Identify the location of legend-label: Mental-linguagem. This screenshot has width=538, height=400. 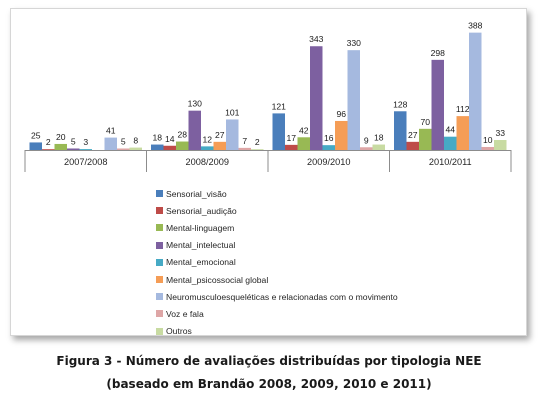
(200, 227).